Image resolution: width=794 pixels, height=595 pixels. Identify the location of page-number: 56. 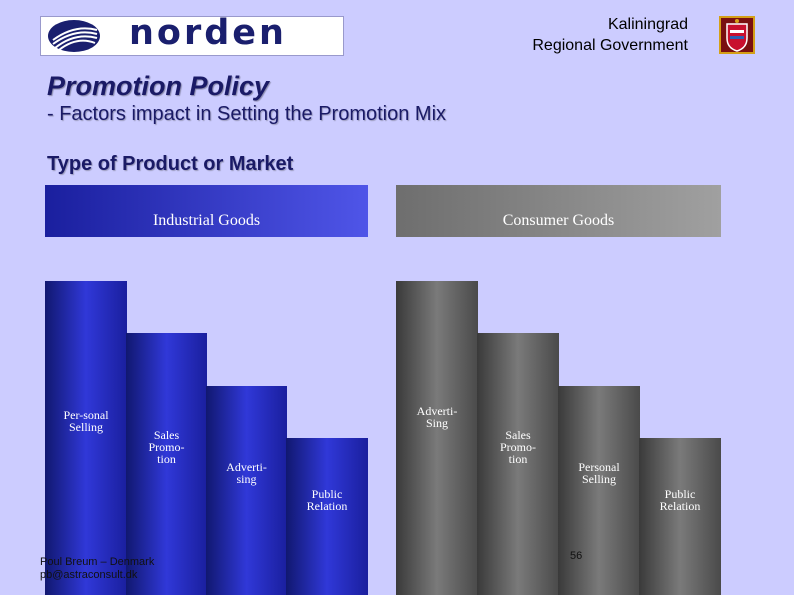
(576, 556).